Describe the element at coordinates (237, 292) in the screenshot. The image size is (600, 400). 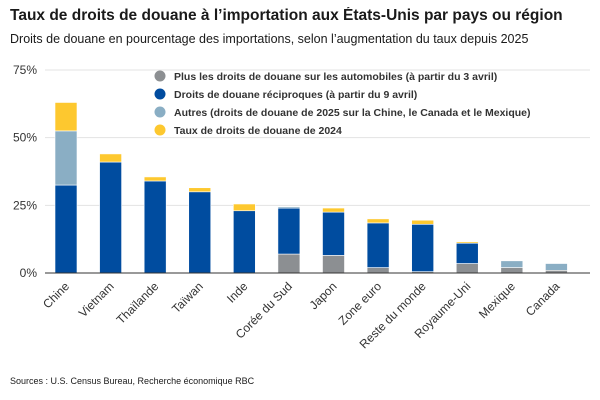
I see `x-tick-label: Inde` at that location.